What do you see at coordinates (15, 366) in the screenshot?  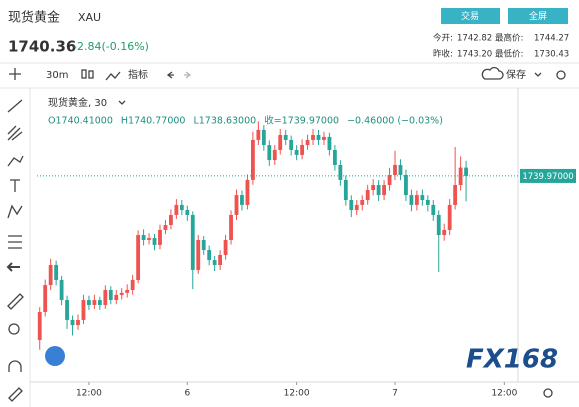 I see `magnet-tool` at bounding box center [15, 366].